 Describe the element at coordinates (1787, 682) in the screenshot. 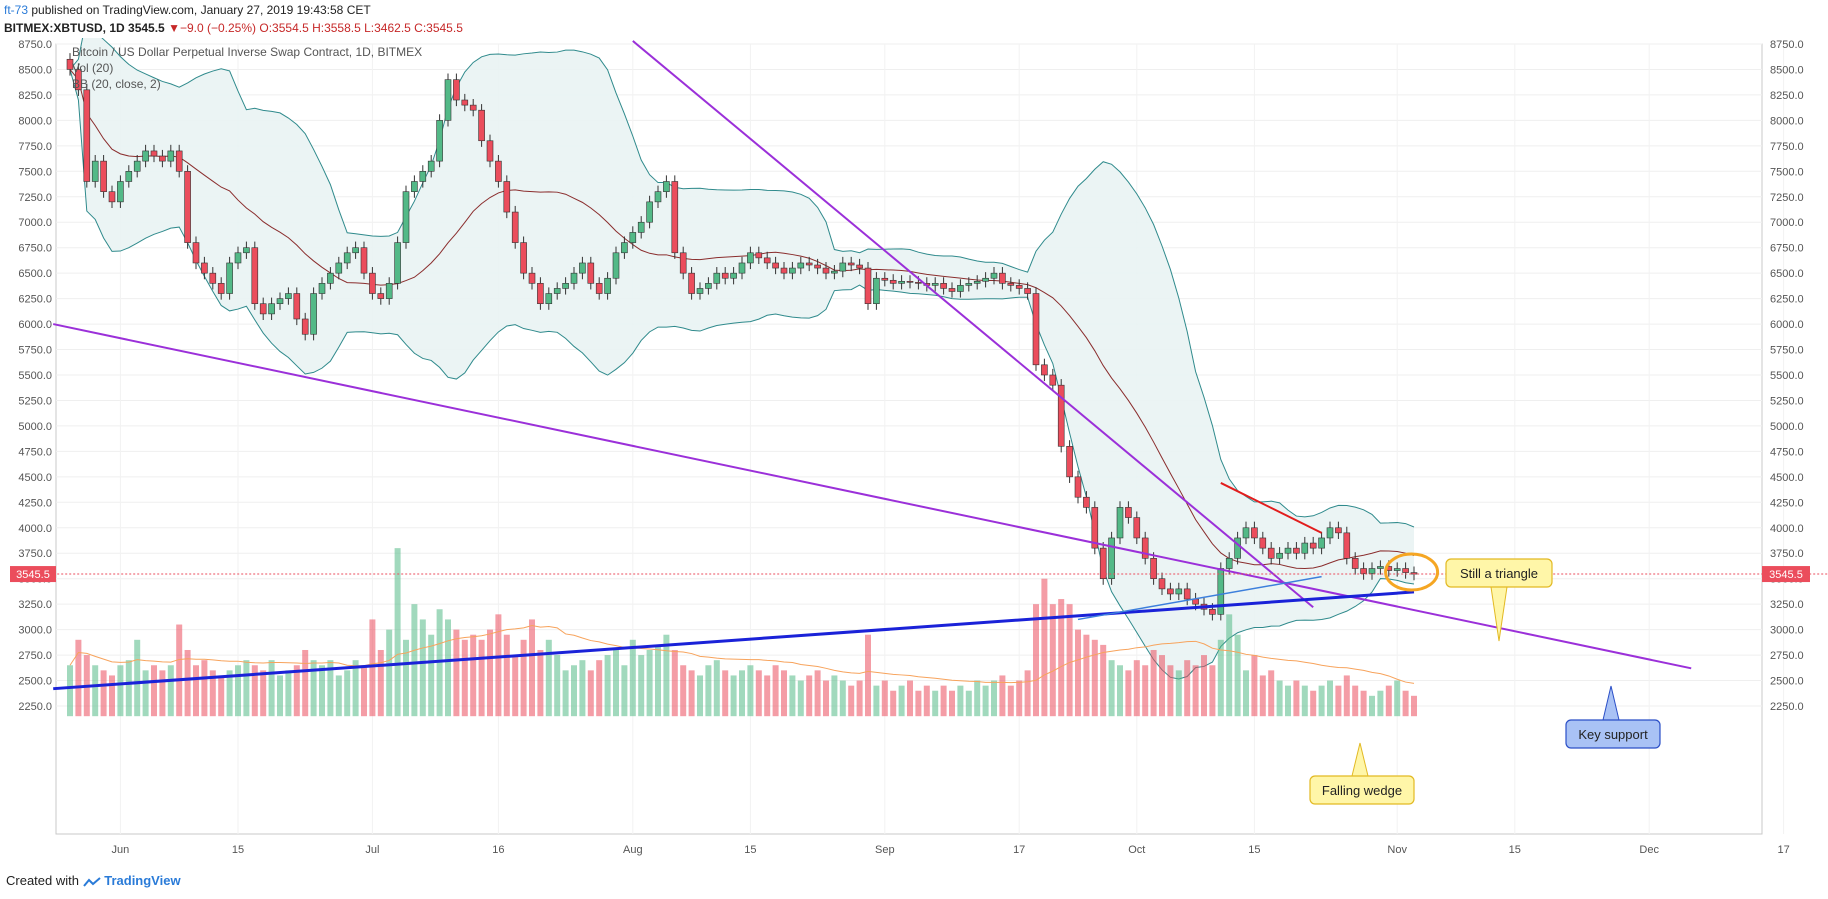

I see `right-tick-label: 2500.0` at that location.